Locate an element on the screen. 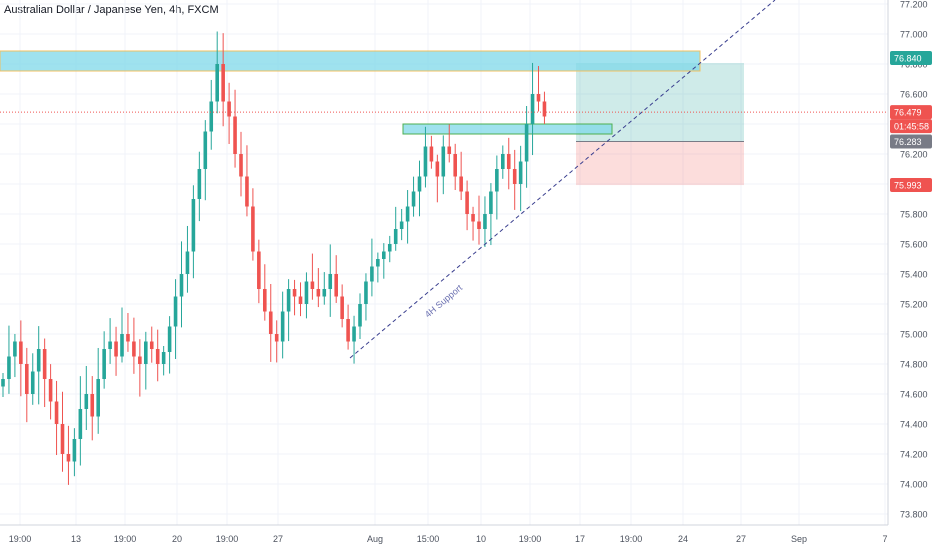 This screenshot has height=550, width=932. y-tick-label: 75.400 is located at coordinates (914, 275).